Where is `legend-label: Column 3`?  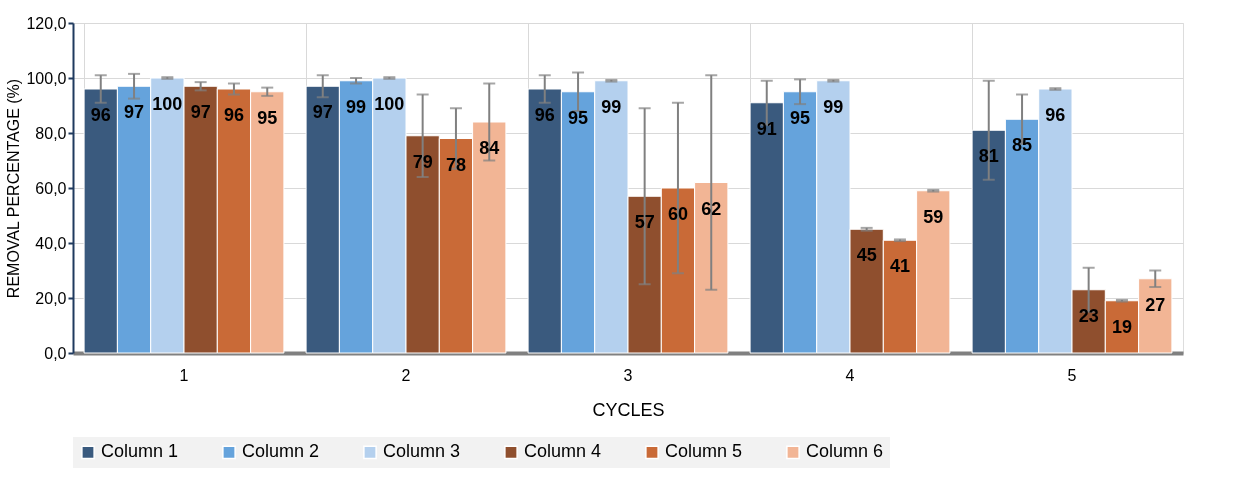 legend-label: Column 3 is located at coordinates (422, 451).